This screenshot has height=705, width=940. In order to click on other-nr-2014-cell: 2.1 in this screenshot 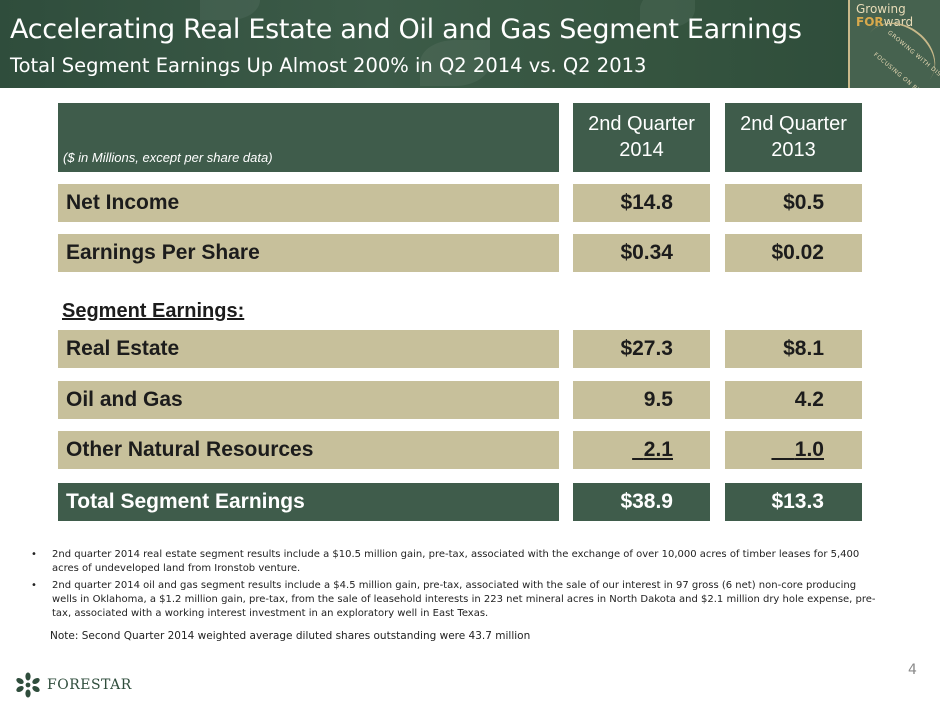, I will do `click(641, 450)`.